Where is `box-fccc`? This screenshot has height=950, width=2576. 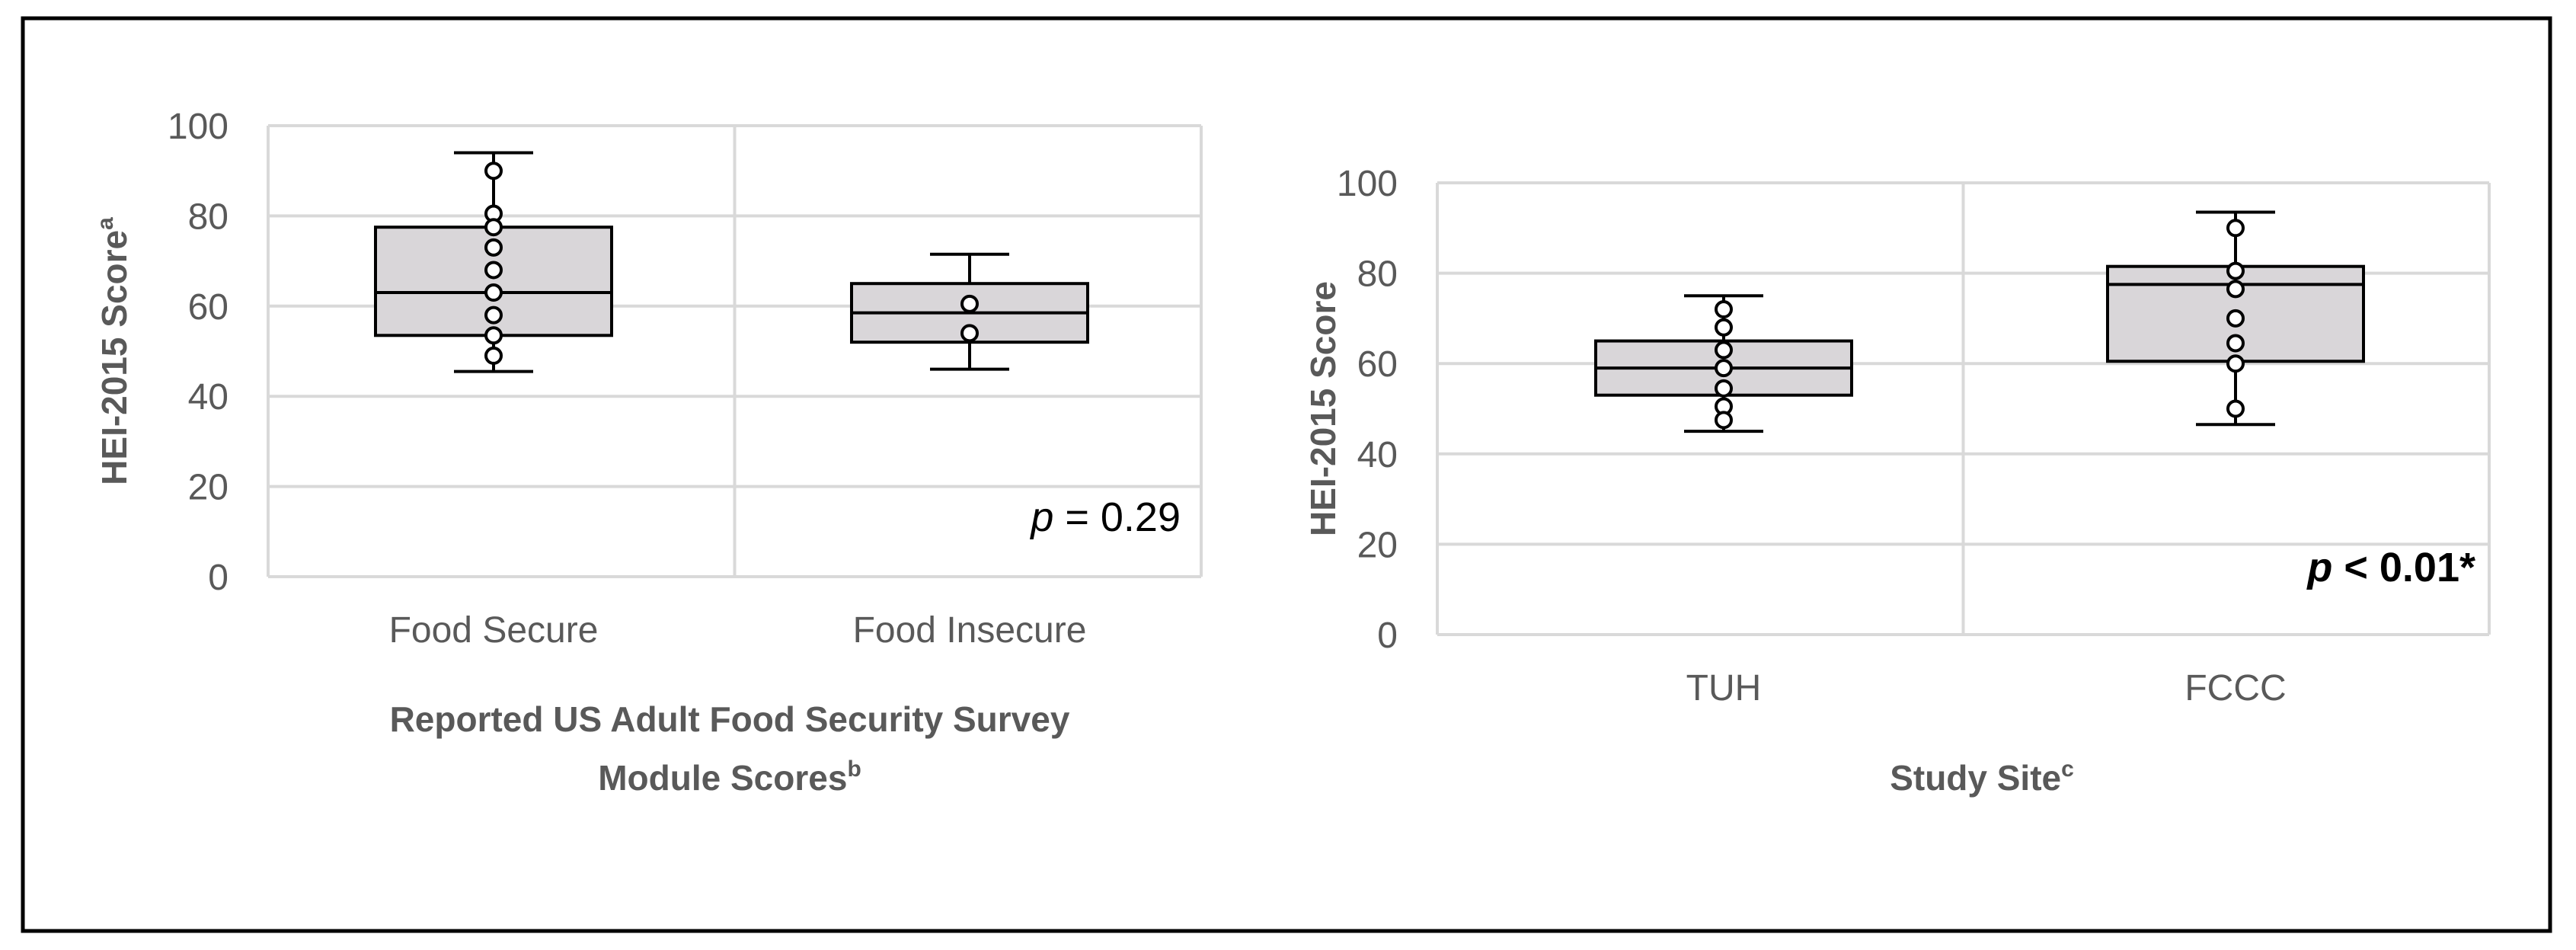
box-fccc is located at coordinates (2236, 318).